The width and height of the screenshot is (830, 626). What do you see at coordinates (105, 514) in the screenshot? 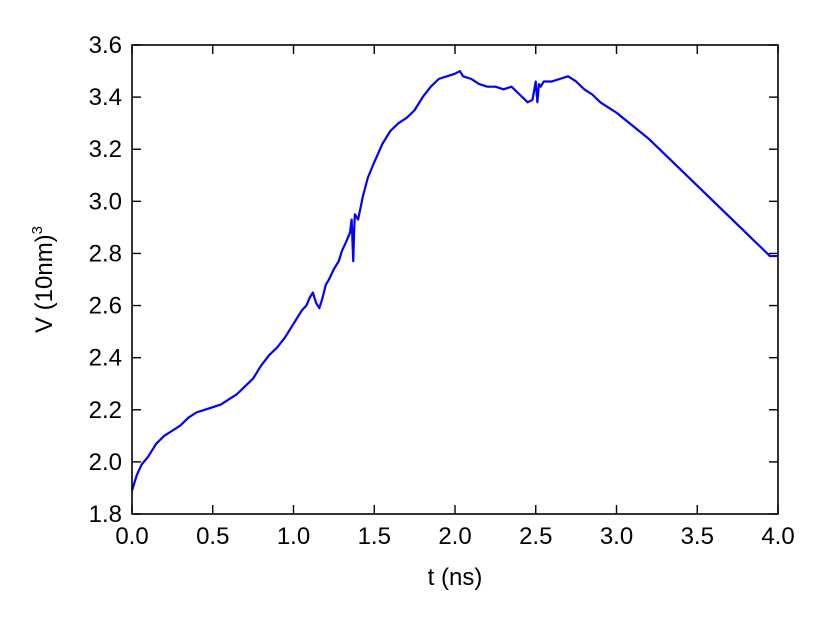
I see `y-tick-label: 1.8` at bounding box center [105, 514].